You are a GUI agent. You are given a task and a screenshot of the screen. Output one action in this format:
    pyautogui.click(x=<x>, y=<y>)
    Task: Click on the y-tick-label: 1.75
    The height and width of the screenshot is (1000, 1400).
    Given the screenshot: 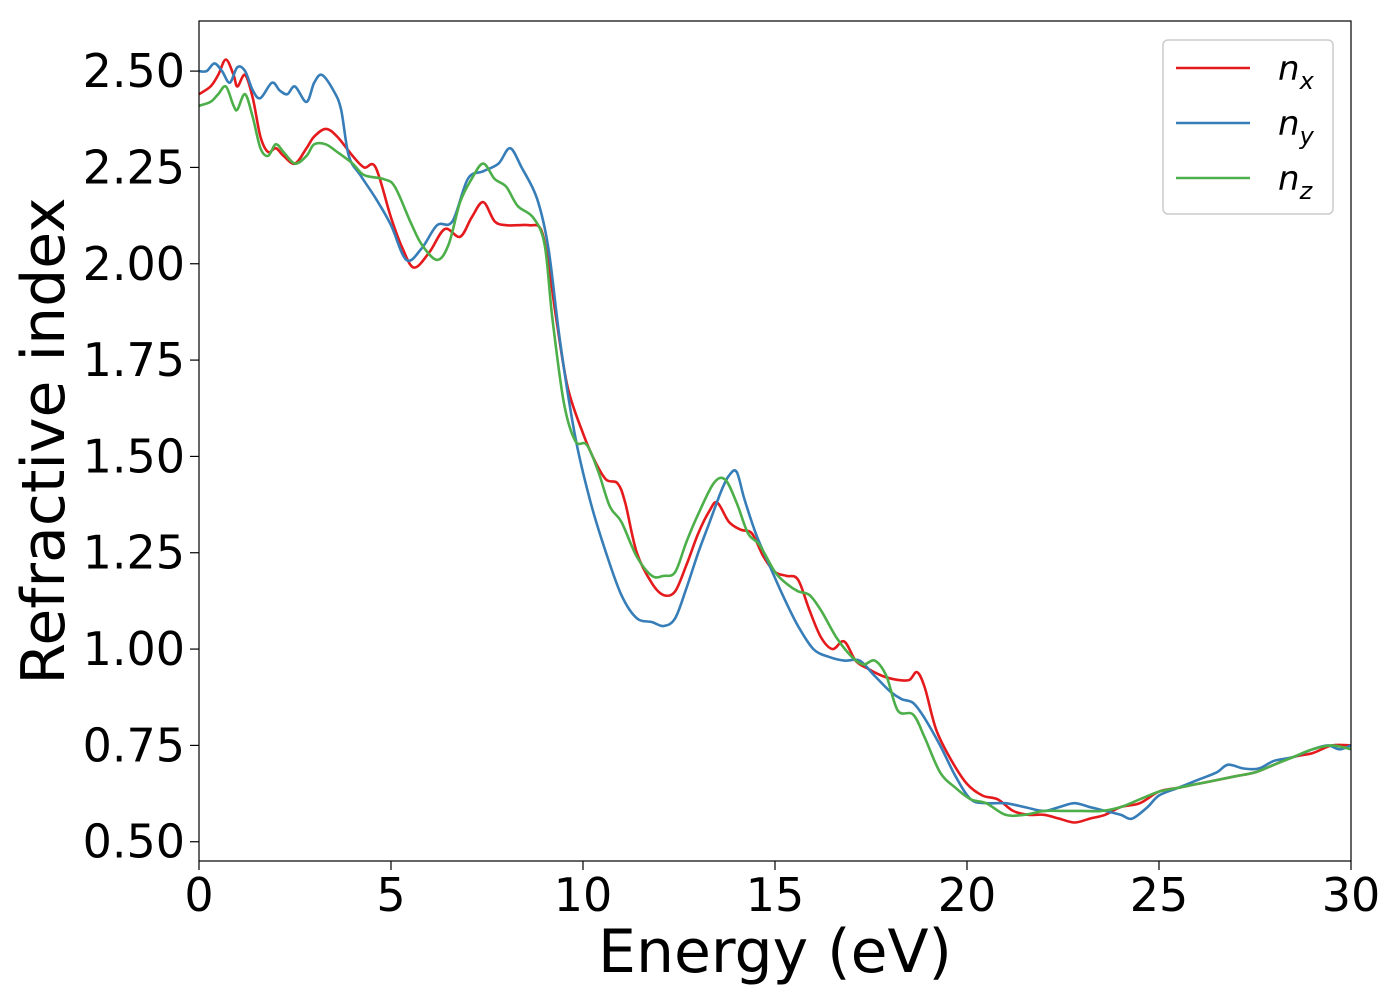 What is the action you would take?
    pyautogui.click(x=134, y=360)
    